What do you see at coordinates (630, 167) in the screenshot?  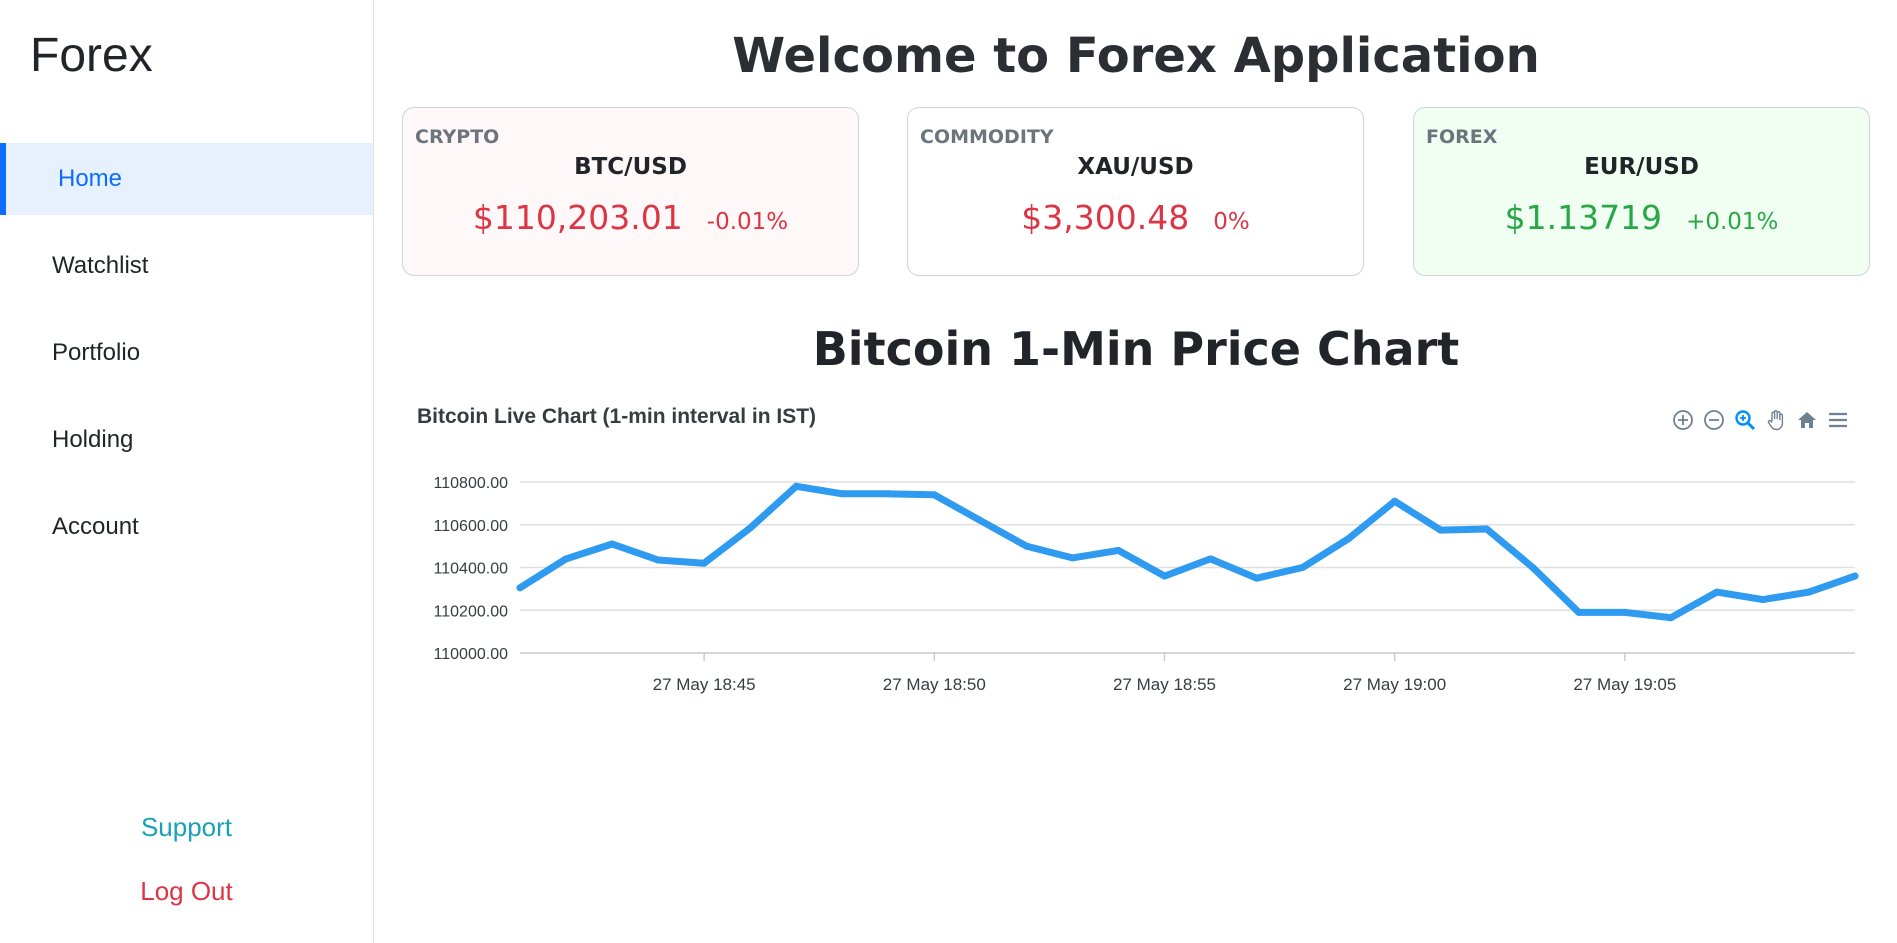 I see `card-pair: BTC/USD` at bounding box center [630, 167].